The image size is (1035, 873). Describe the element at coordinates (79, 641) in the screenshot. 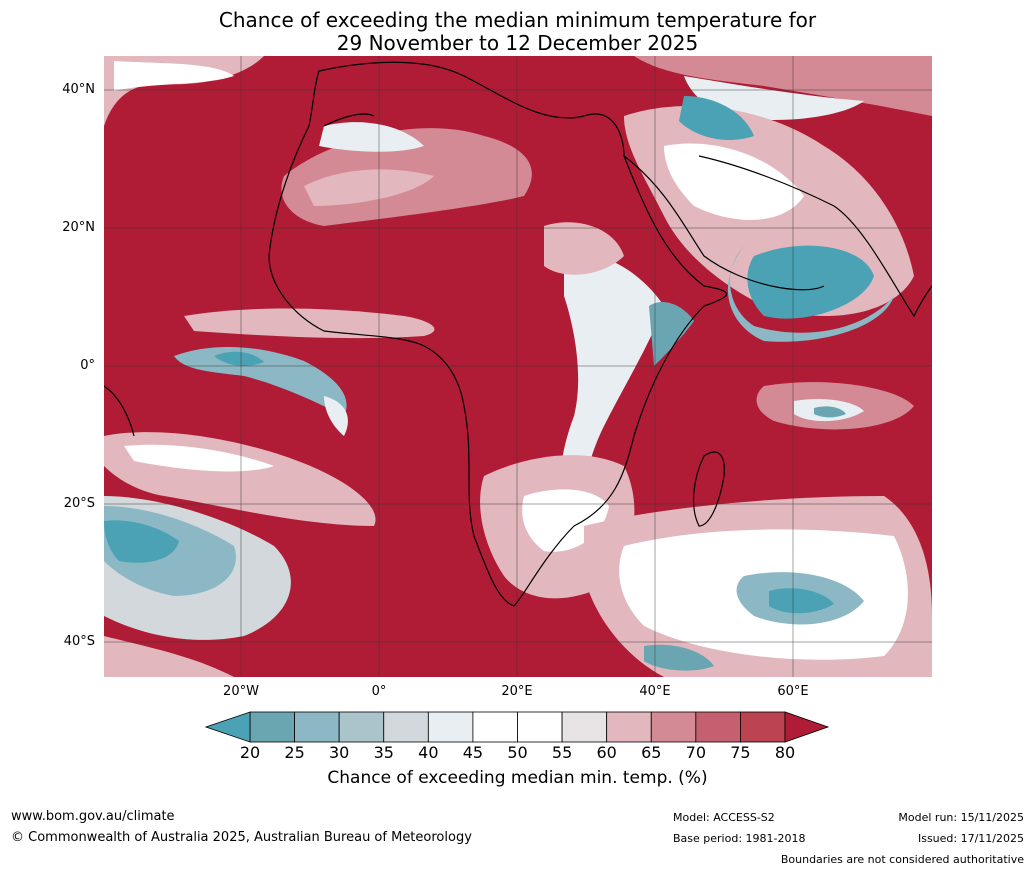

I see `lat-label-40s: 40°S` at that location.